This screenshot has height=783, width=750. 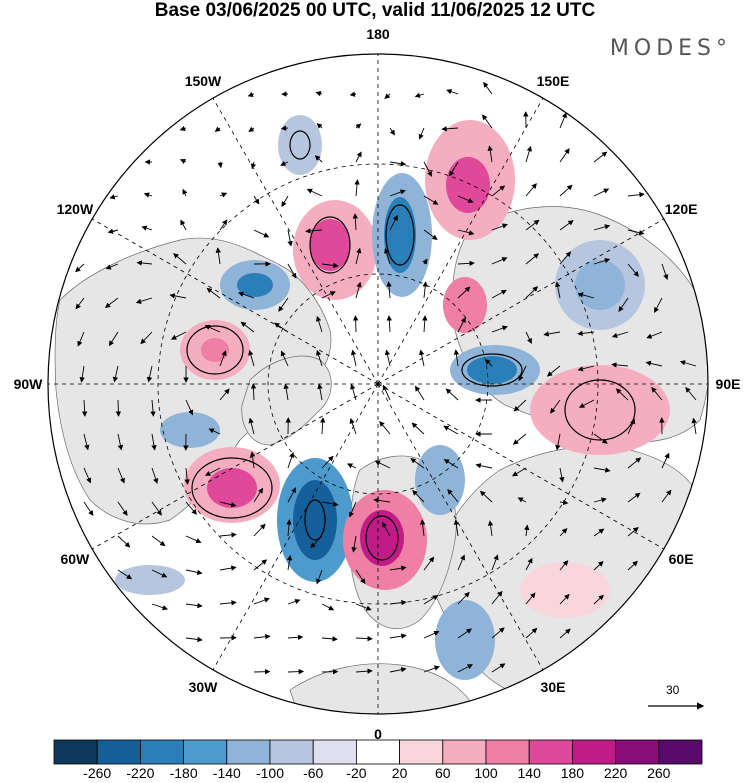 I want to click on colorbar-label: -20, so click(x=356, y=773).